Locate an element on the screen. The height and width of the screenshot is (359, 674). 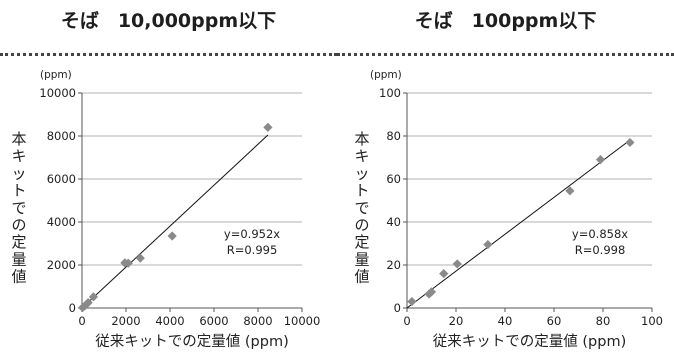
y-tick-label: 40 is located at coordinates (393, 222).